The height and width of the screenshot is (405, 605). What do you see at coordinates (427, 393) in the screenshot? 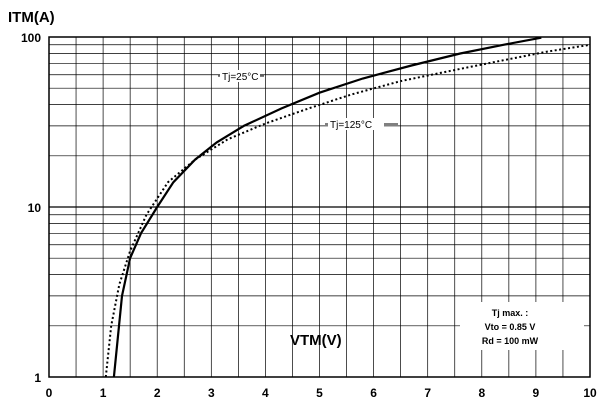
I see `x-tick-label: 7` at bounding box center [427, 393].